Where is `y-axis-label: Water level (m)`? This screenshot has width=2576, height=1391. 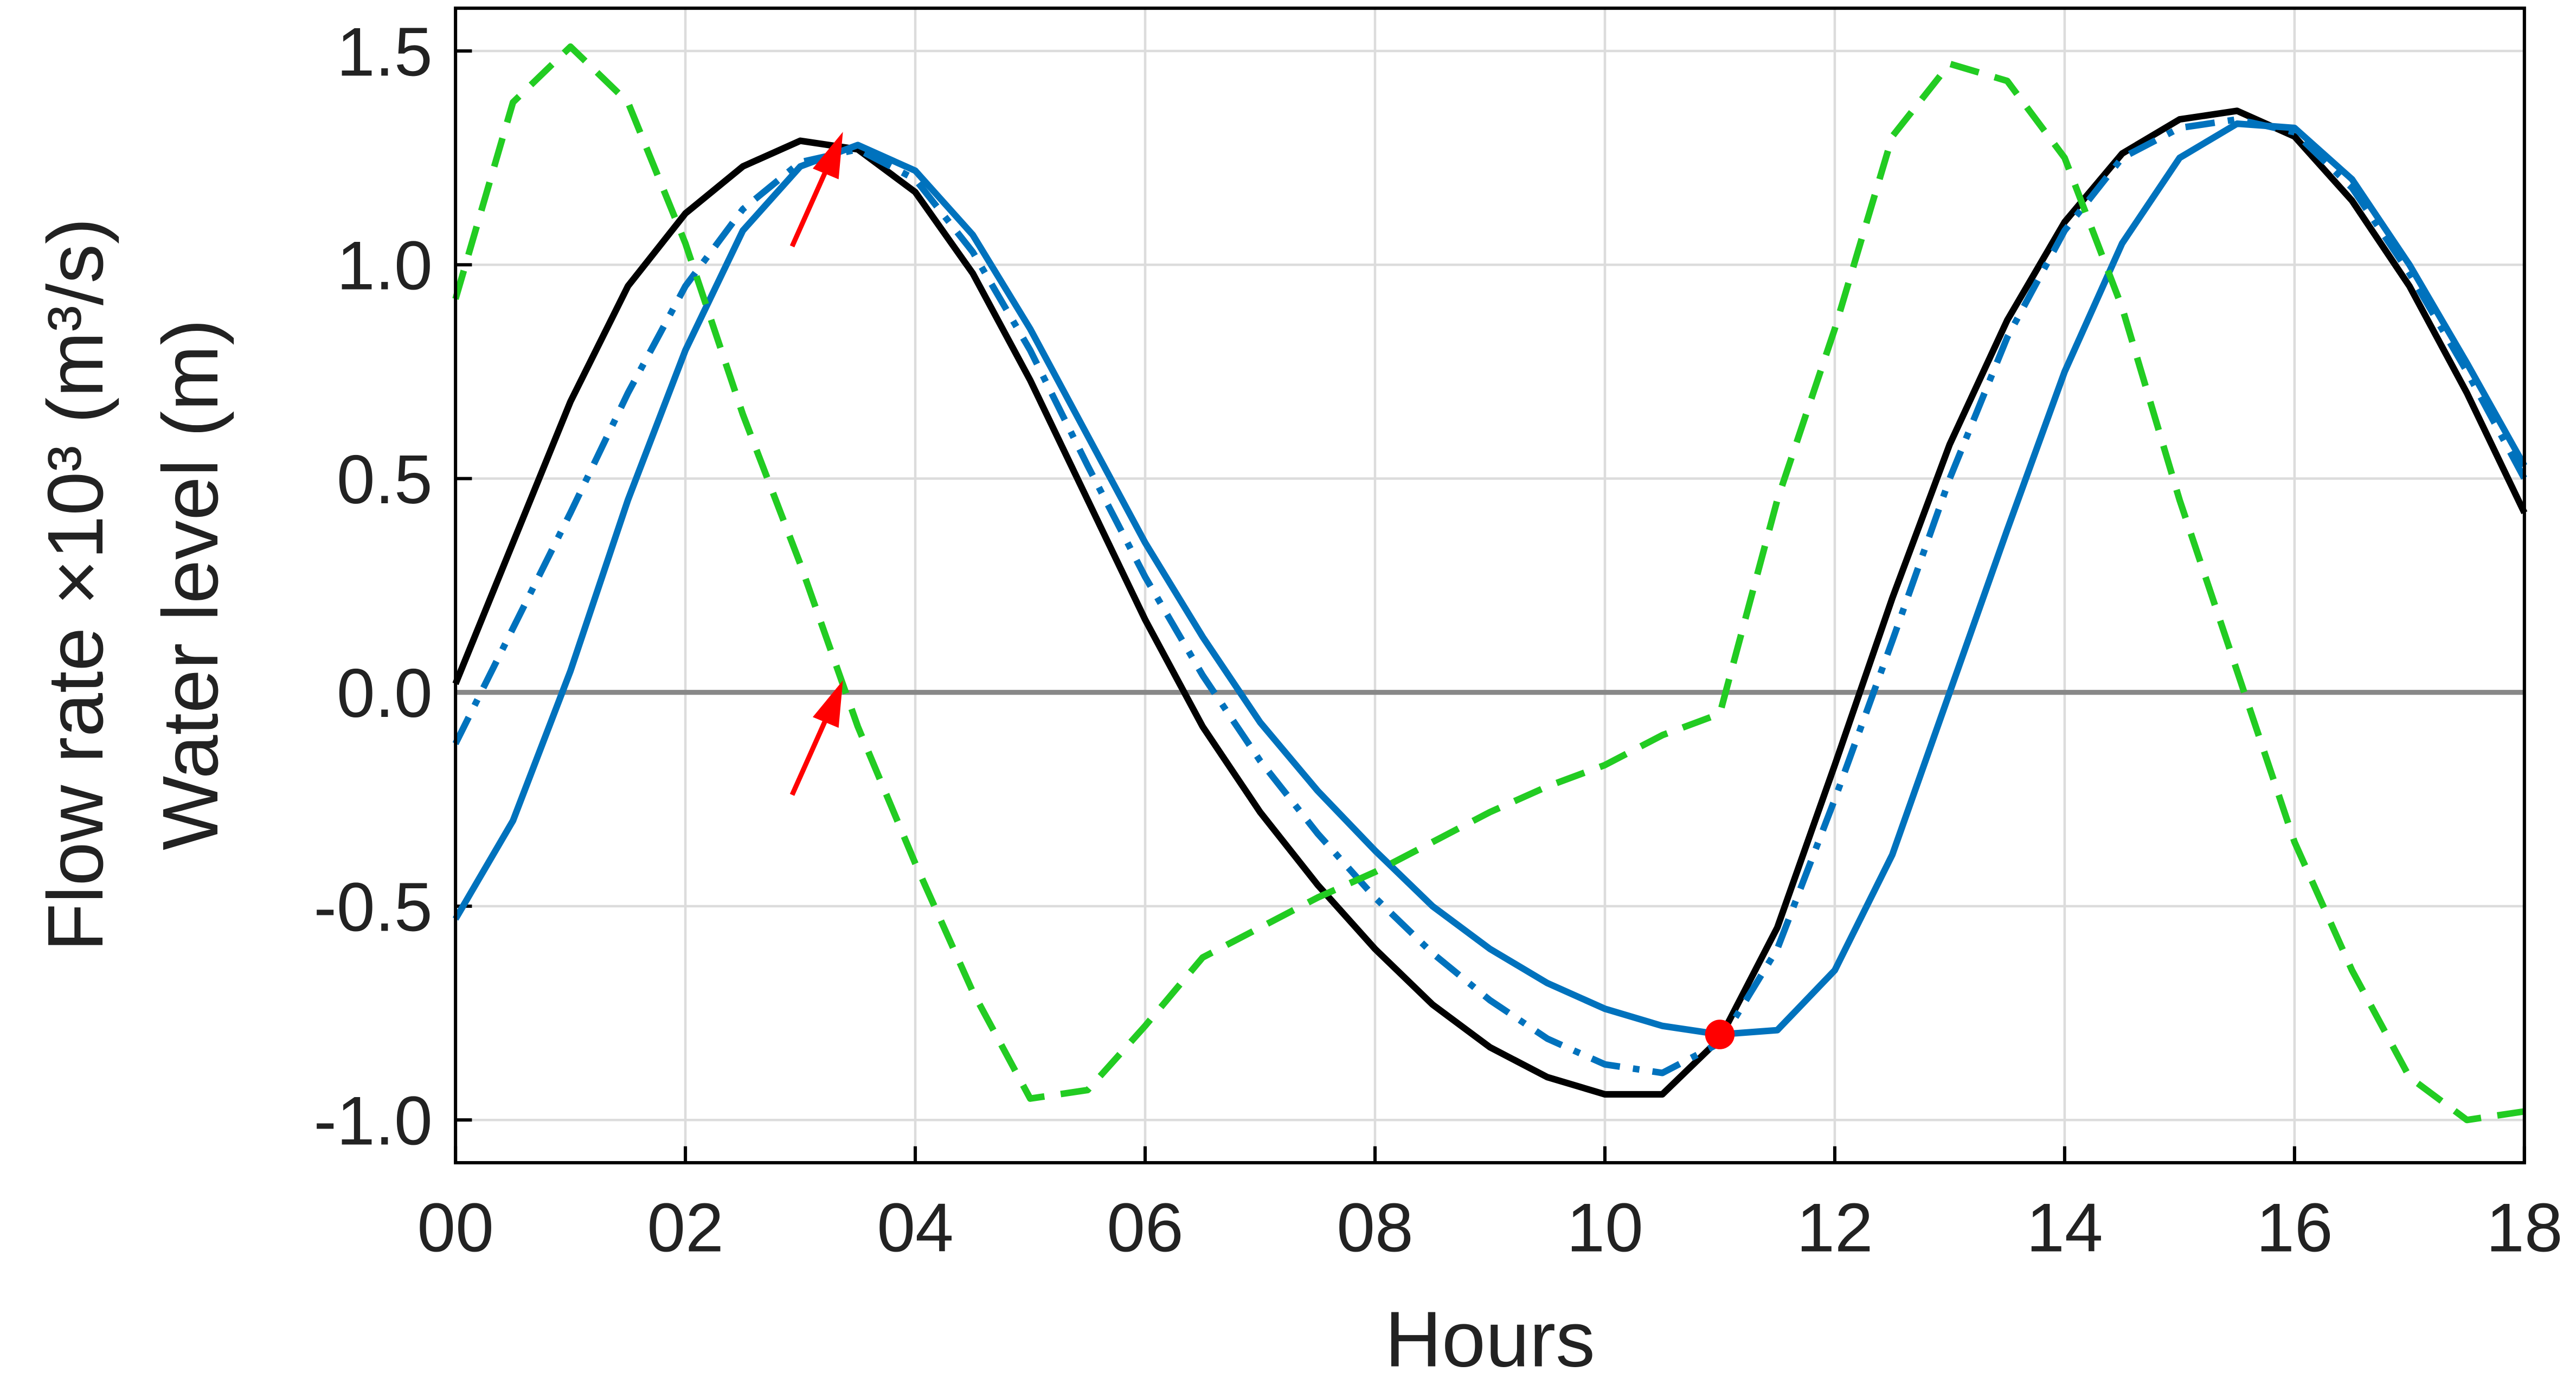 y-axis-label: Water level (m) is located at coordinates (190, 584).